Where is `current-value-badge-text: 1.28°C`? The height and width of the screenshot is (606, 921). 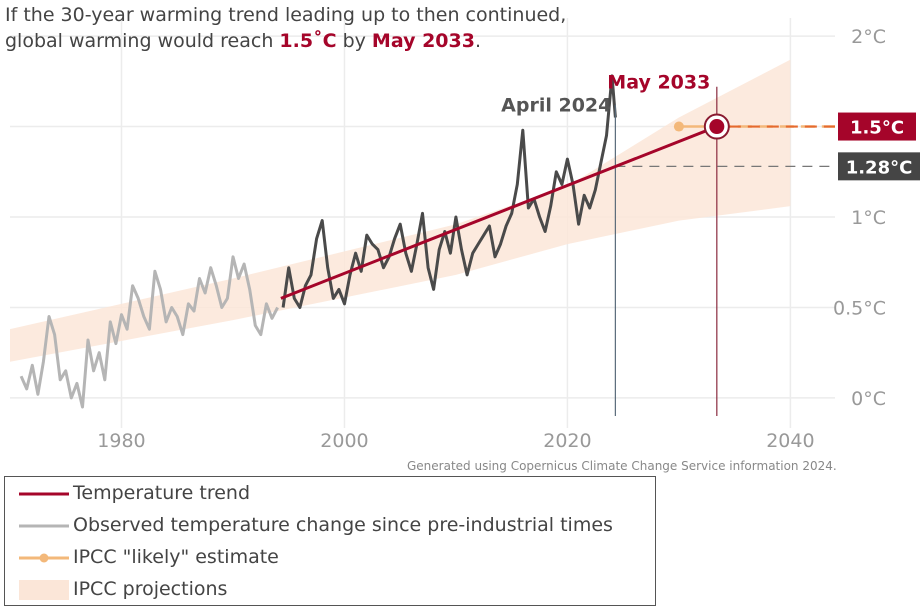
current-value-badge-text: 1.28°C is located at coordinates (879, 167).